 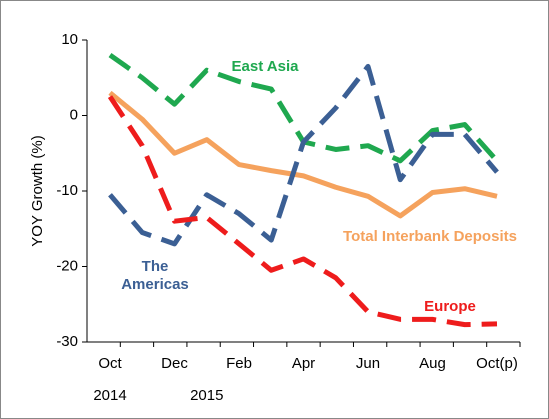 What do you see at coordinates (110, 363) in the screenshot?
I see `x-tick-label: Oct` at bounding box center [110, 363].